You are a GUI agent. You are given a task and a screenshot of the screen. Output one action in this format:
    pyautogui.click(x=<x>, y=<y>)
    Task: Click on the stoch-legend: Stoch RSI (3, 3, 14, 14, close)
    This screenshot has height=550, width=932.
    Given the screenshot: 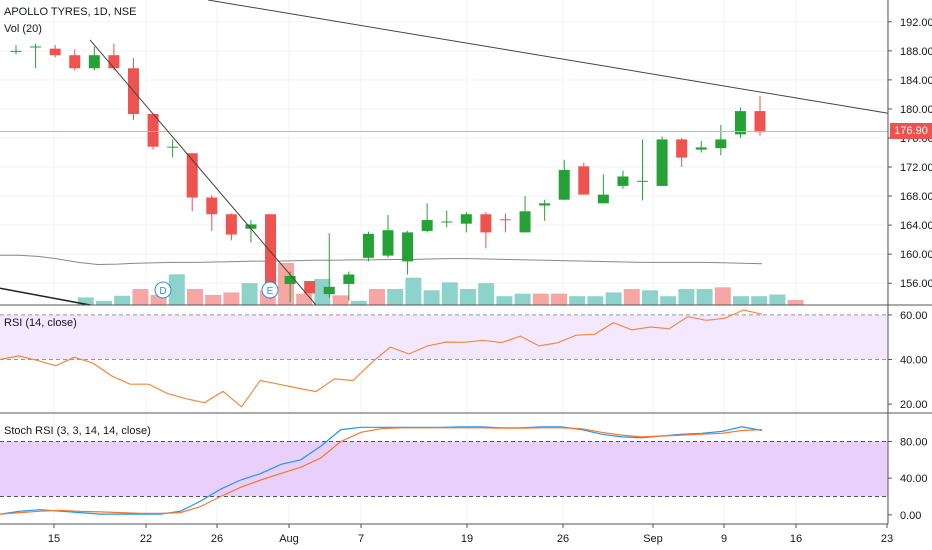 What is the action you would take?
    pyautogui.click(x=77, y=431)
    